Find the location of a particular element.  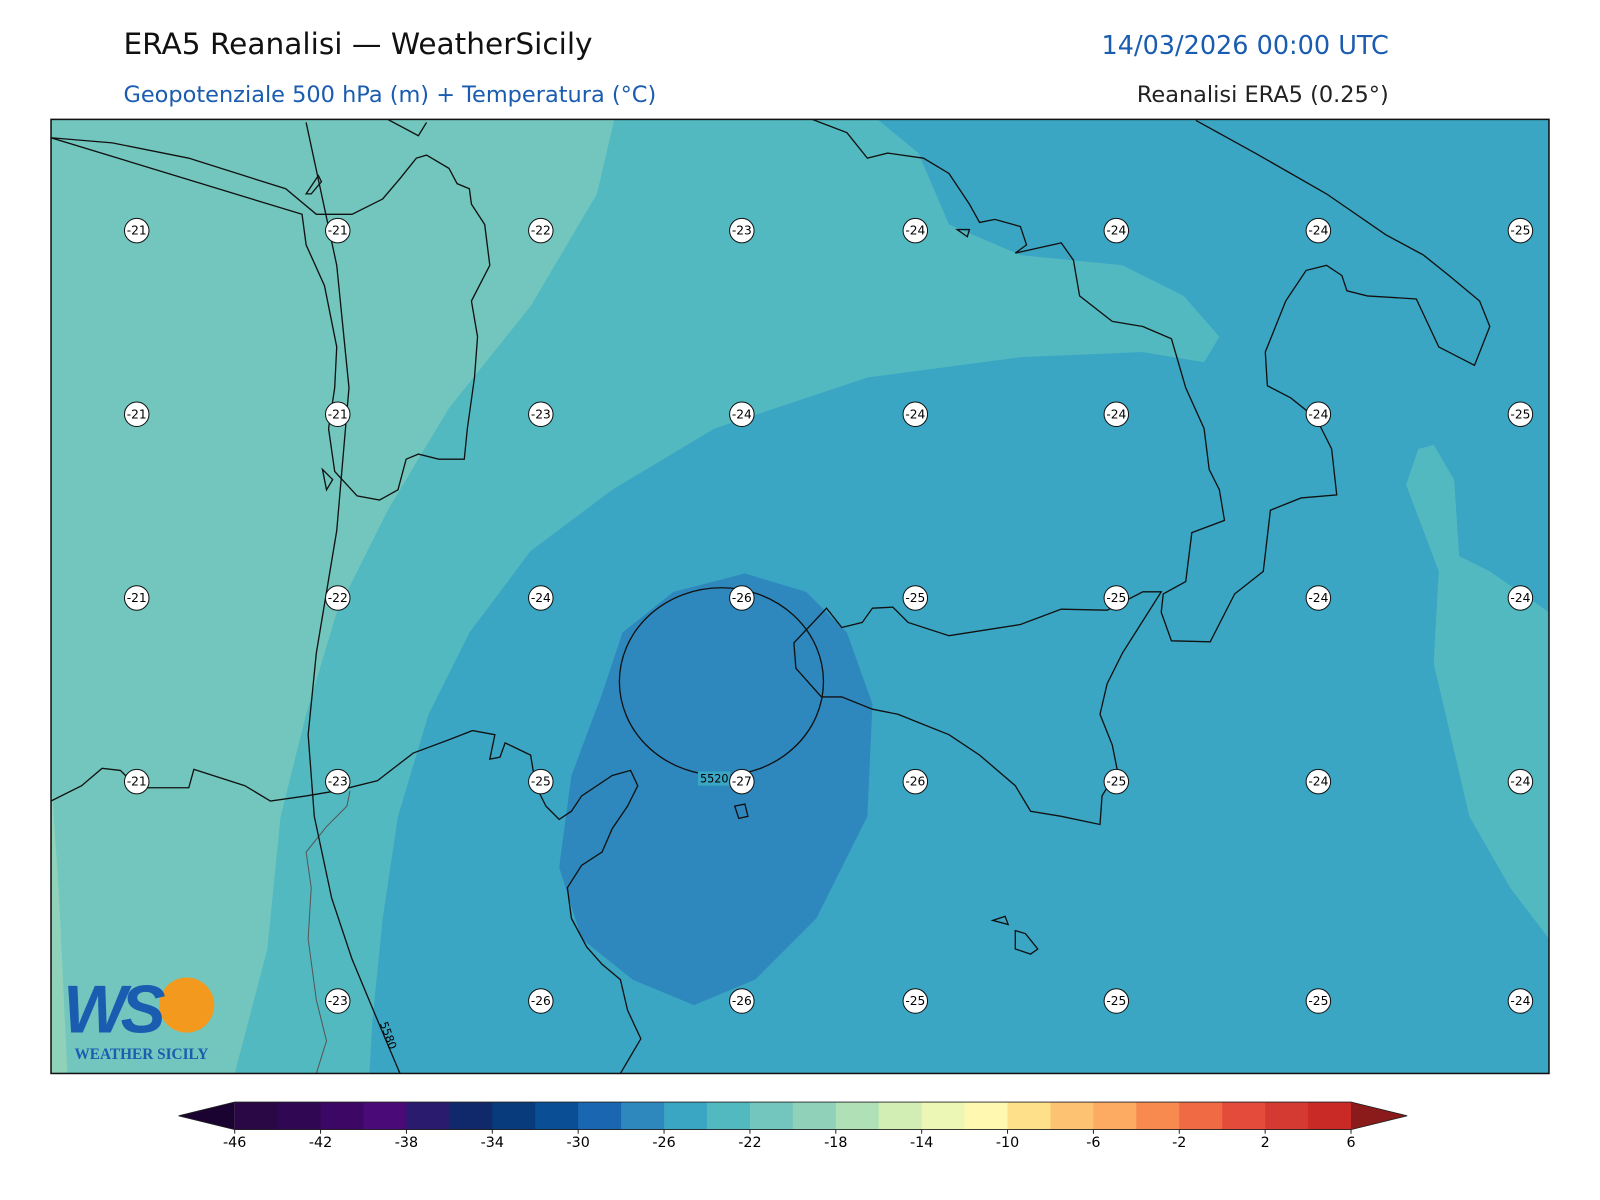

colorbar-tick-label: -10 is located at coordinates (1007, 1143).